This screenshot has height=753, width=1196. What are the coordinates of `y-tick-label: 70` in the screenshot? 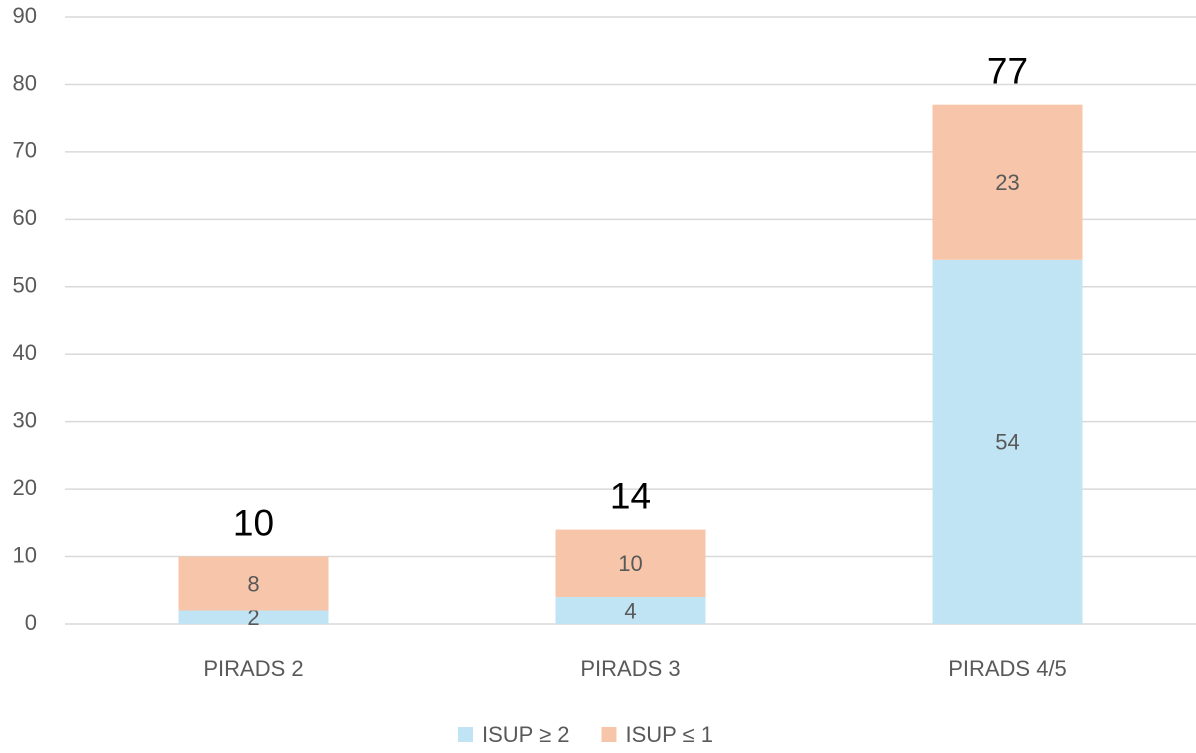 It's located at (25, 150).